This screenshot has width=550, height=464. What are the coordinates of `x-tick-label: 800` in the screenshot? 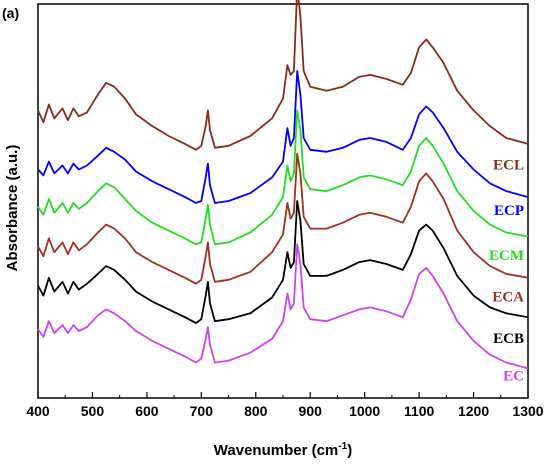 It's located at (256, 411).